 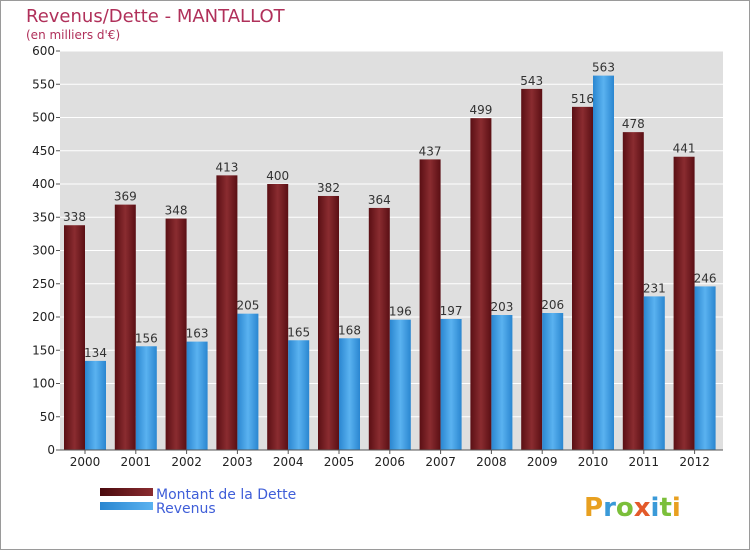 I want to click on x-tick-label-2000: 2000, so click(x=85, y=462).